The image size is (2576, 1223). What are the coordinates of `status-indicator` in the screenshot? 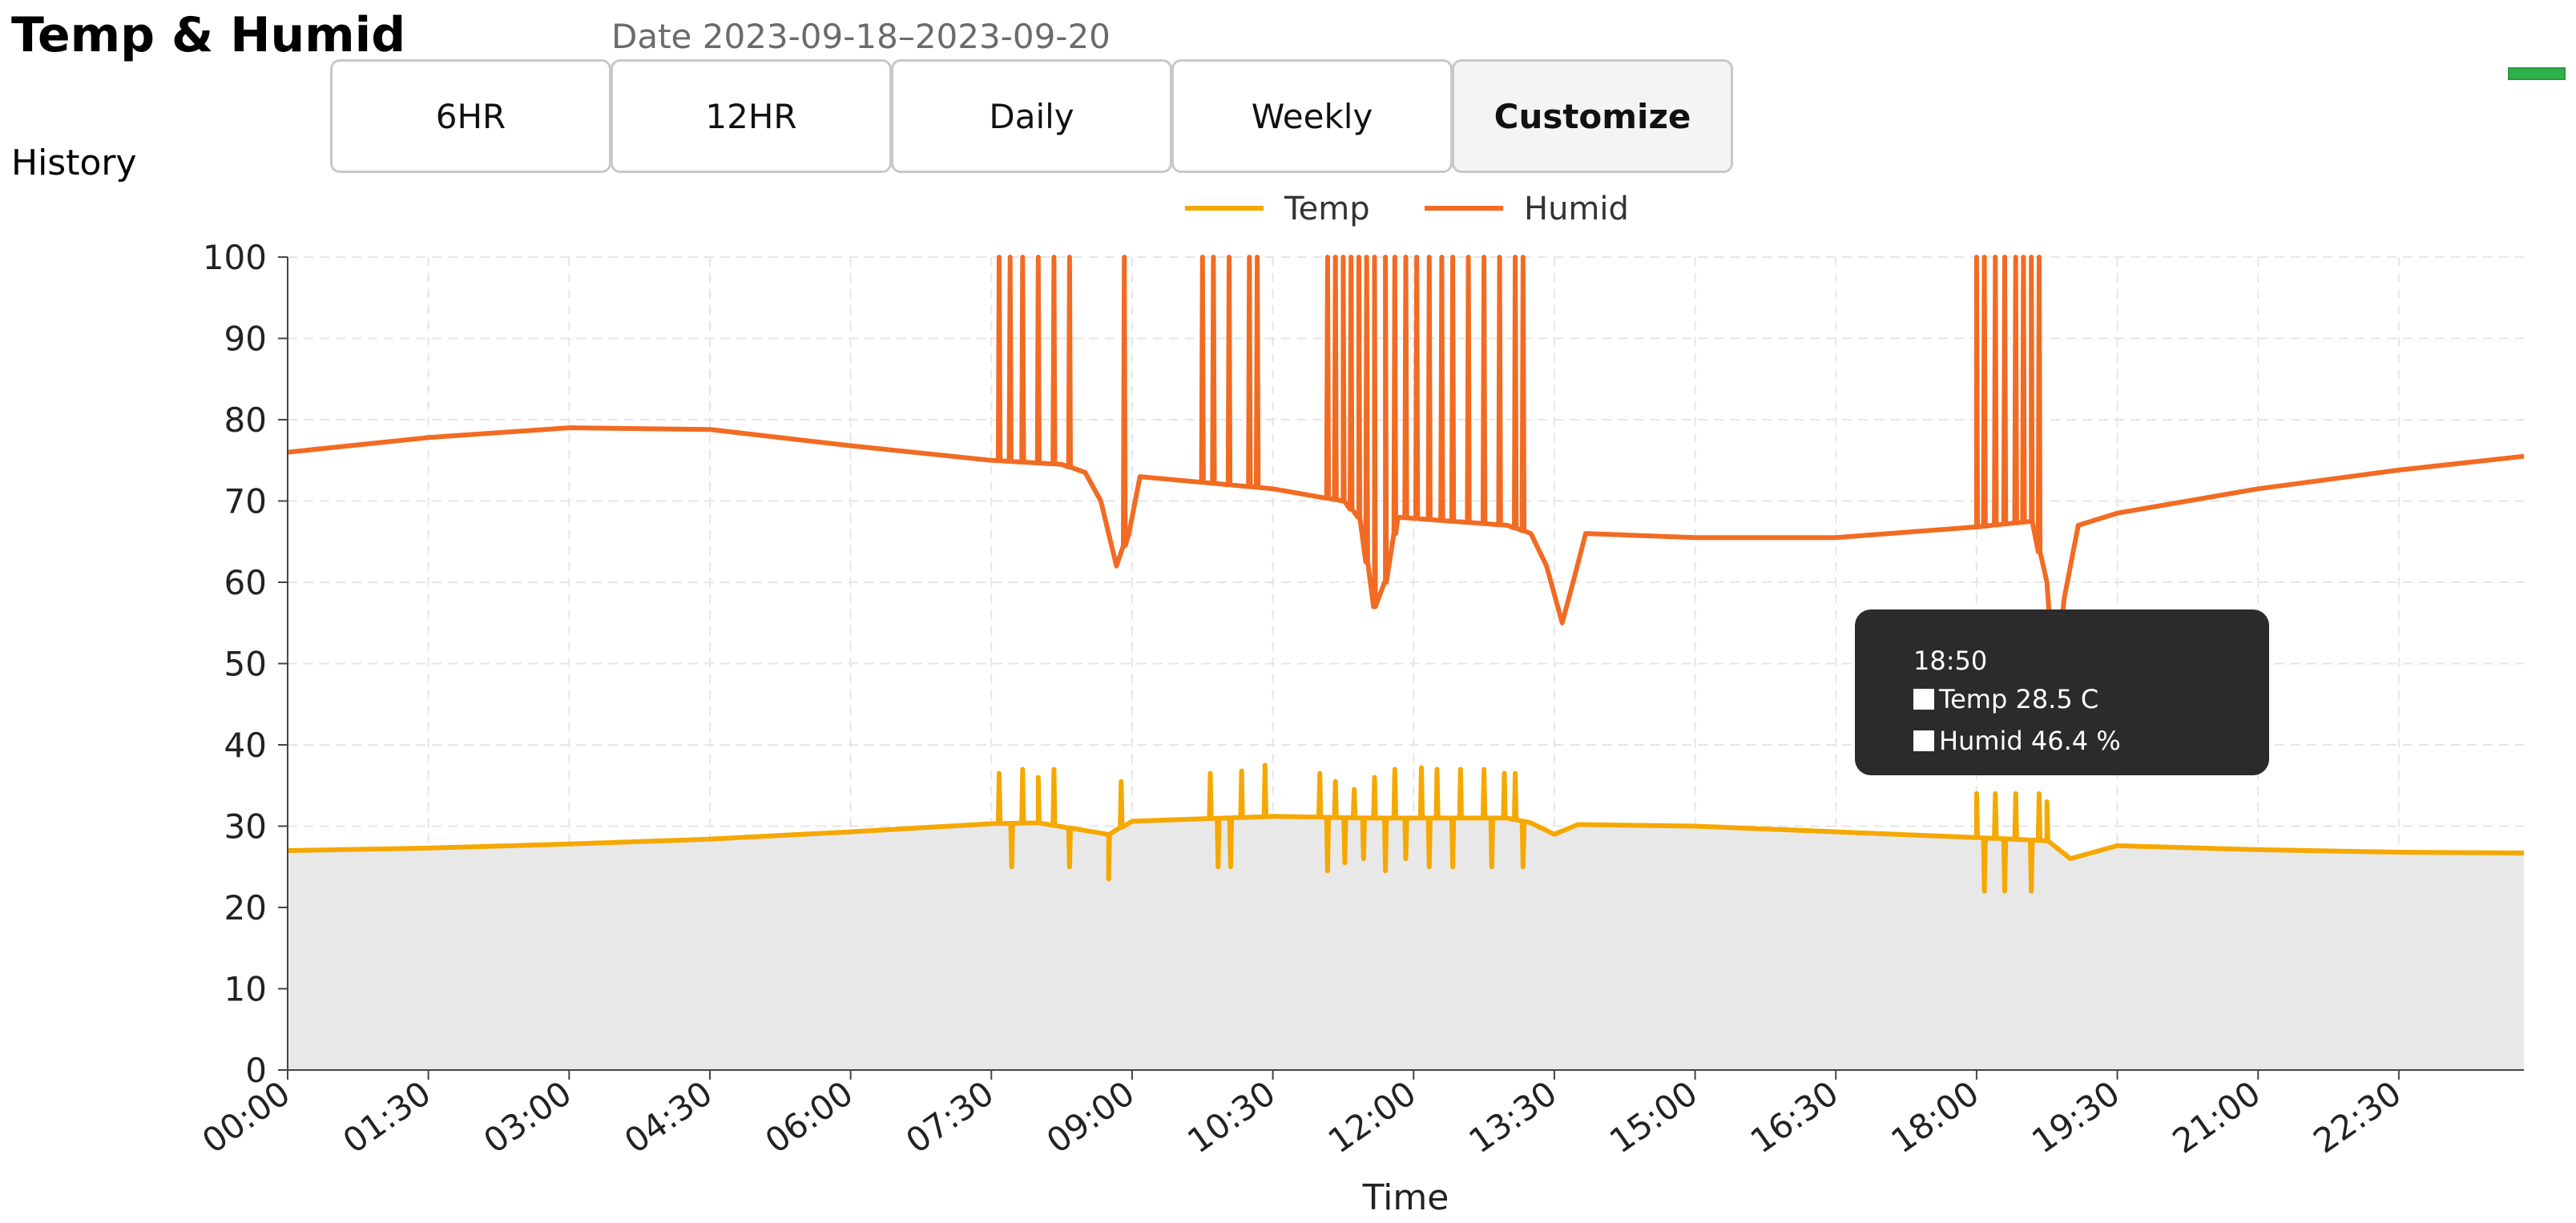 It's located at (2537, 73).